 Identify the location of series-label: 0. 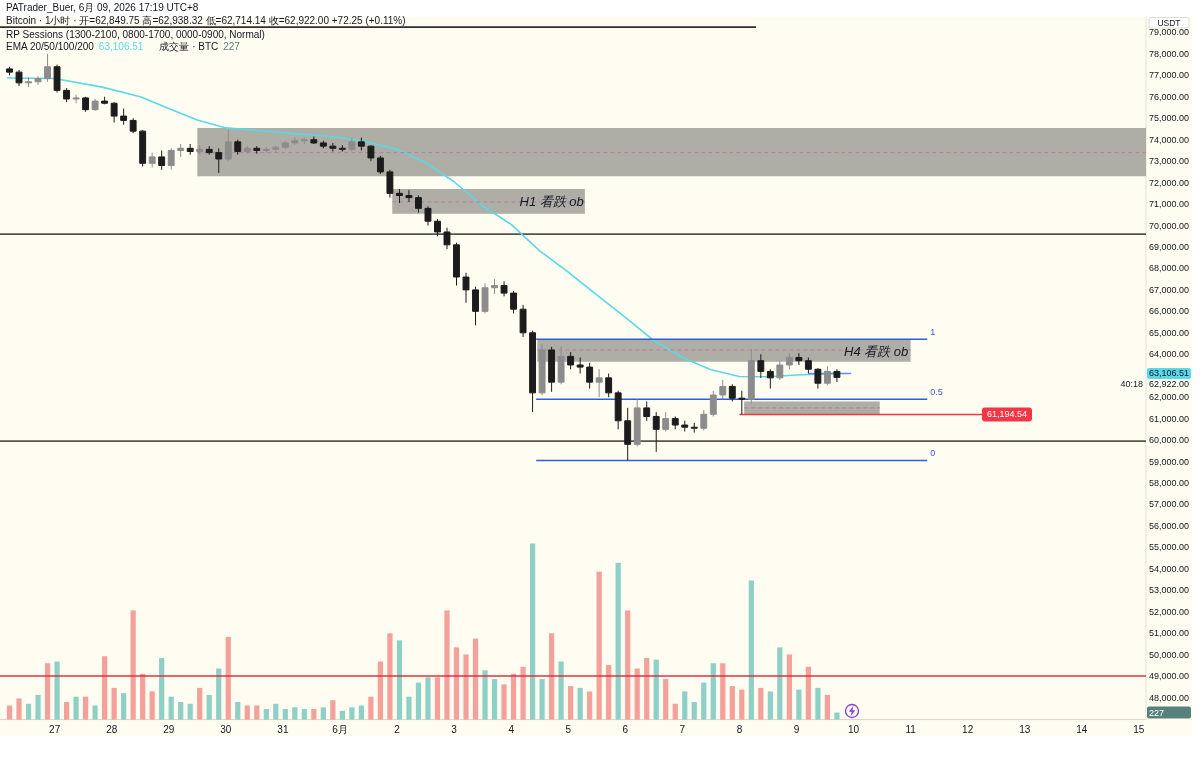
(933, 453).